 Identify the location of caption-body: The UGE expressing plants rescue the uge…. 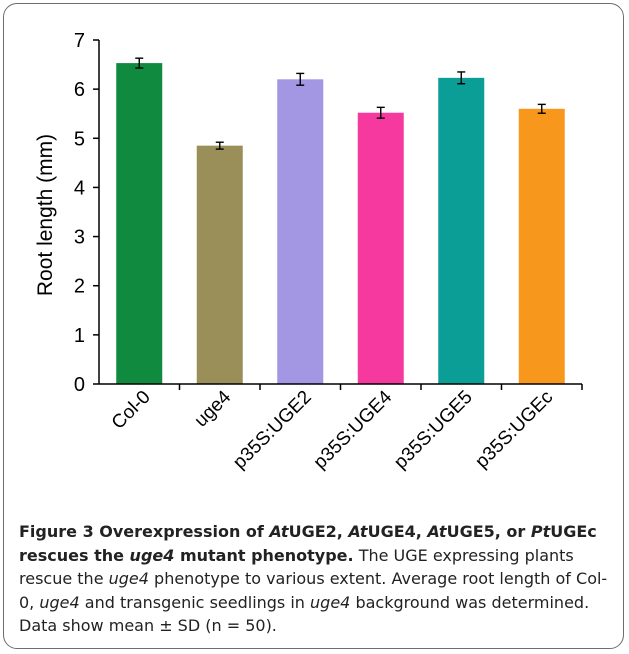
(313, 590).